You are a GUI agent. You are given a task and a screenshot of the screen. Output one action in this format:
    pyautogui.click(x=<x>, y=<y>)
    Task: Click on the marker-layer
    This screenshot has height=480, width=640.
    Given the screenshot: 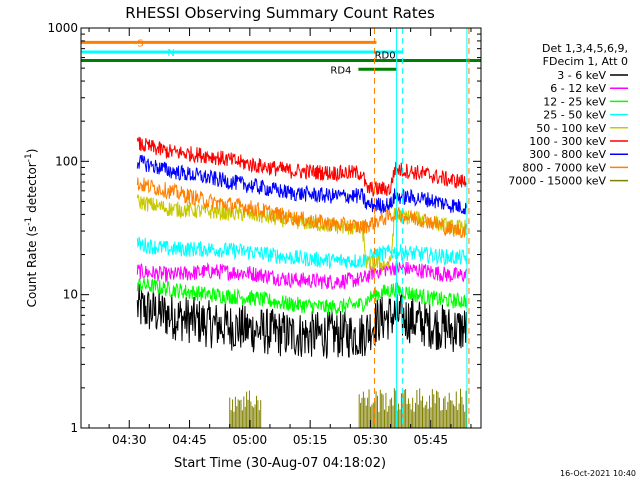 What is the action you would take?
    pyautogui.click(x=421, y=228)
    